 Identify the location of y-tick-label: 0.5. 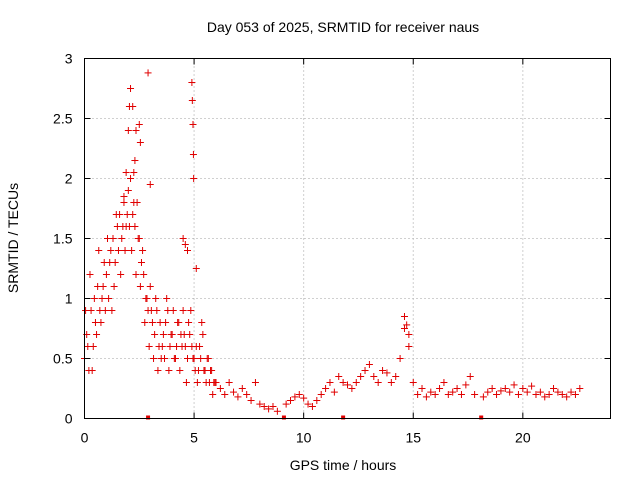
(63, 359).